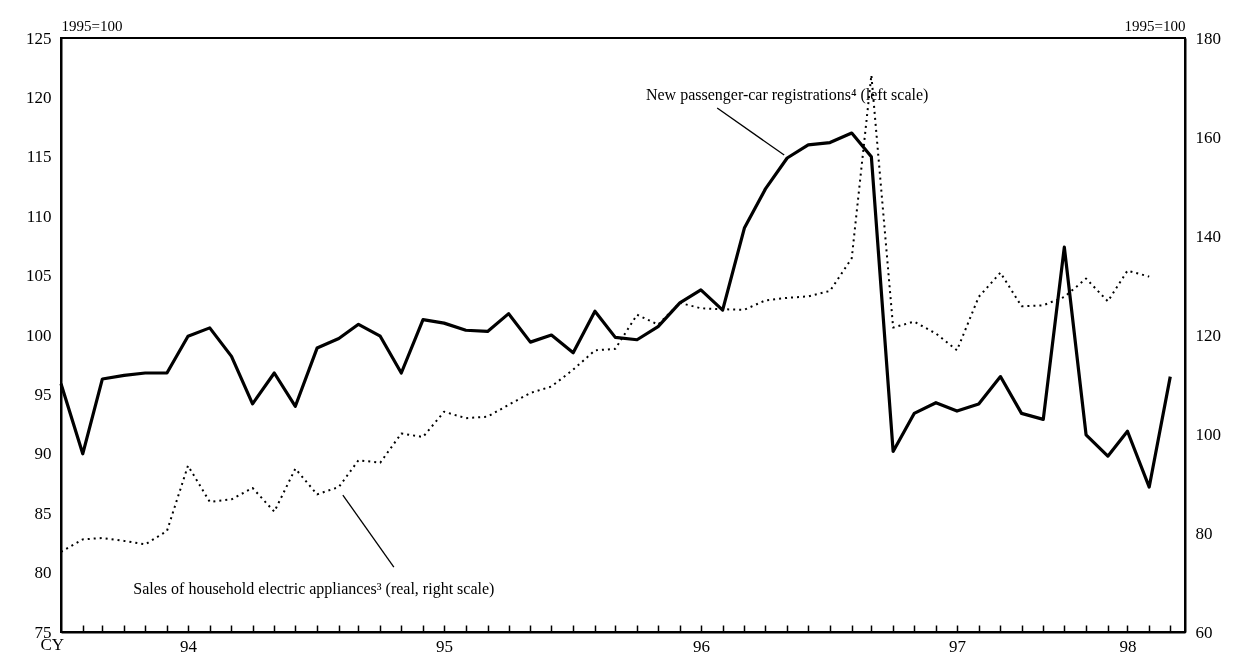 The width and height of the screenshot is (1242, 668). I want to click on y-tick-label: 85, so click(43, 513).